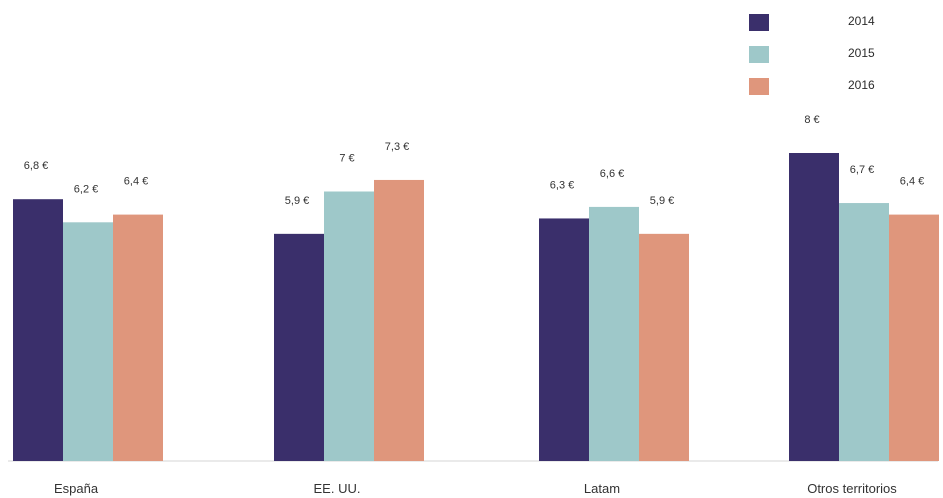  I want to click on data-label-otros-territorios-2014: 8 €, so click(811, 120).